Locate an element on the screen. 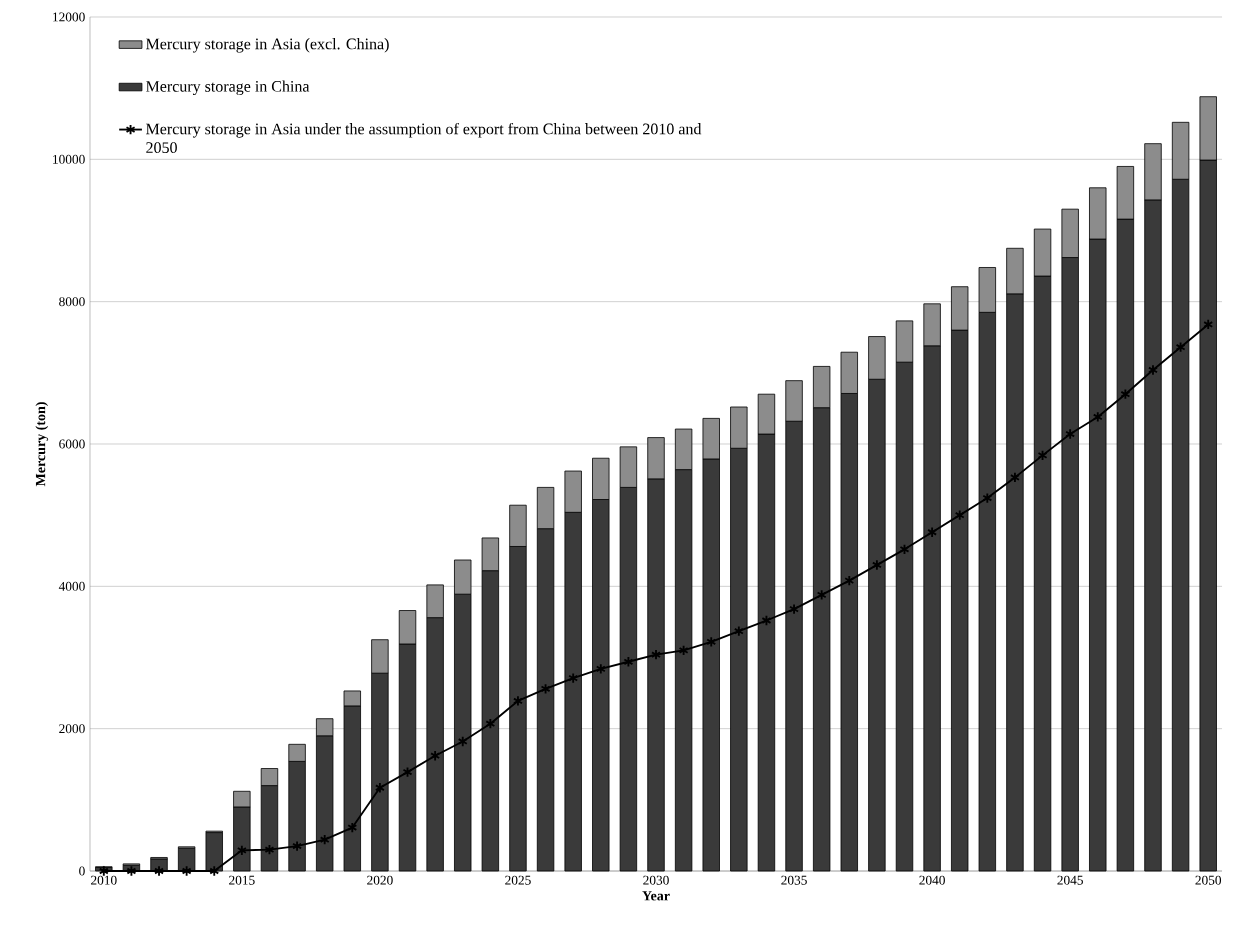  x-tick-label: 2030 is located at coordinates (656, 880).